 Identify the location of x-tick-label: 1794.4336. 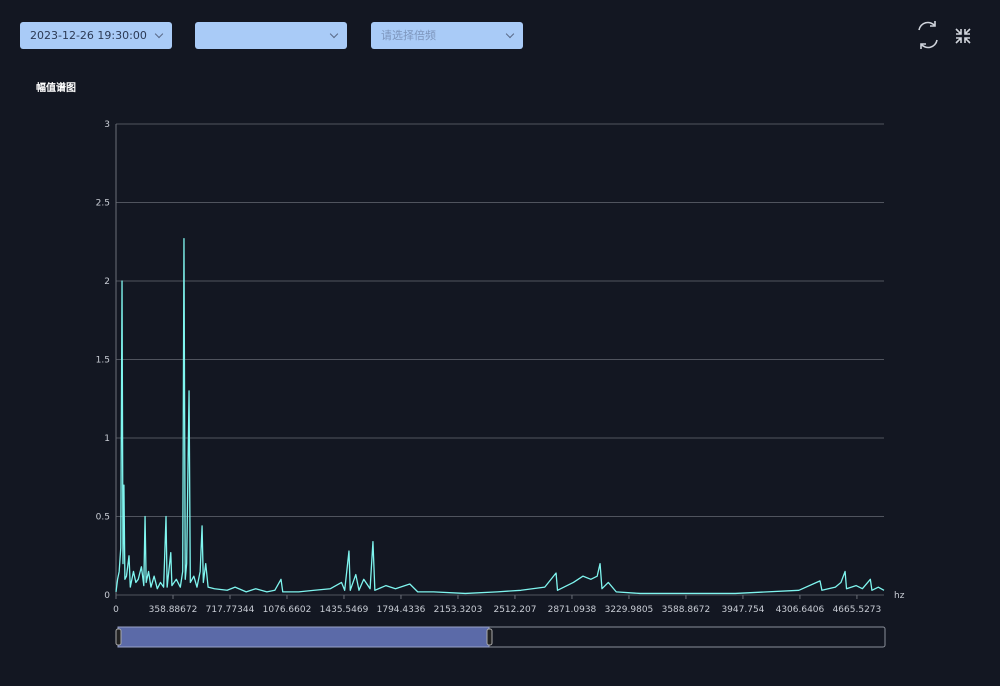
(401, 610).